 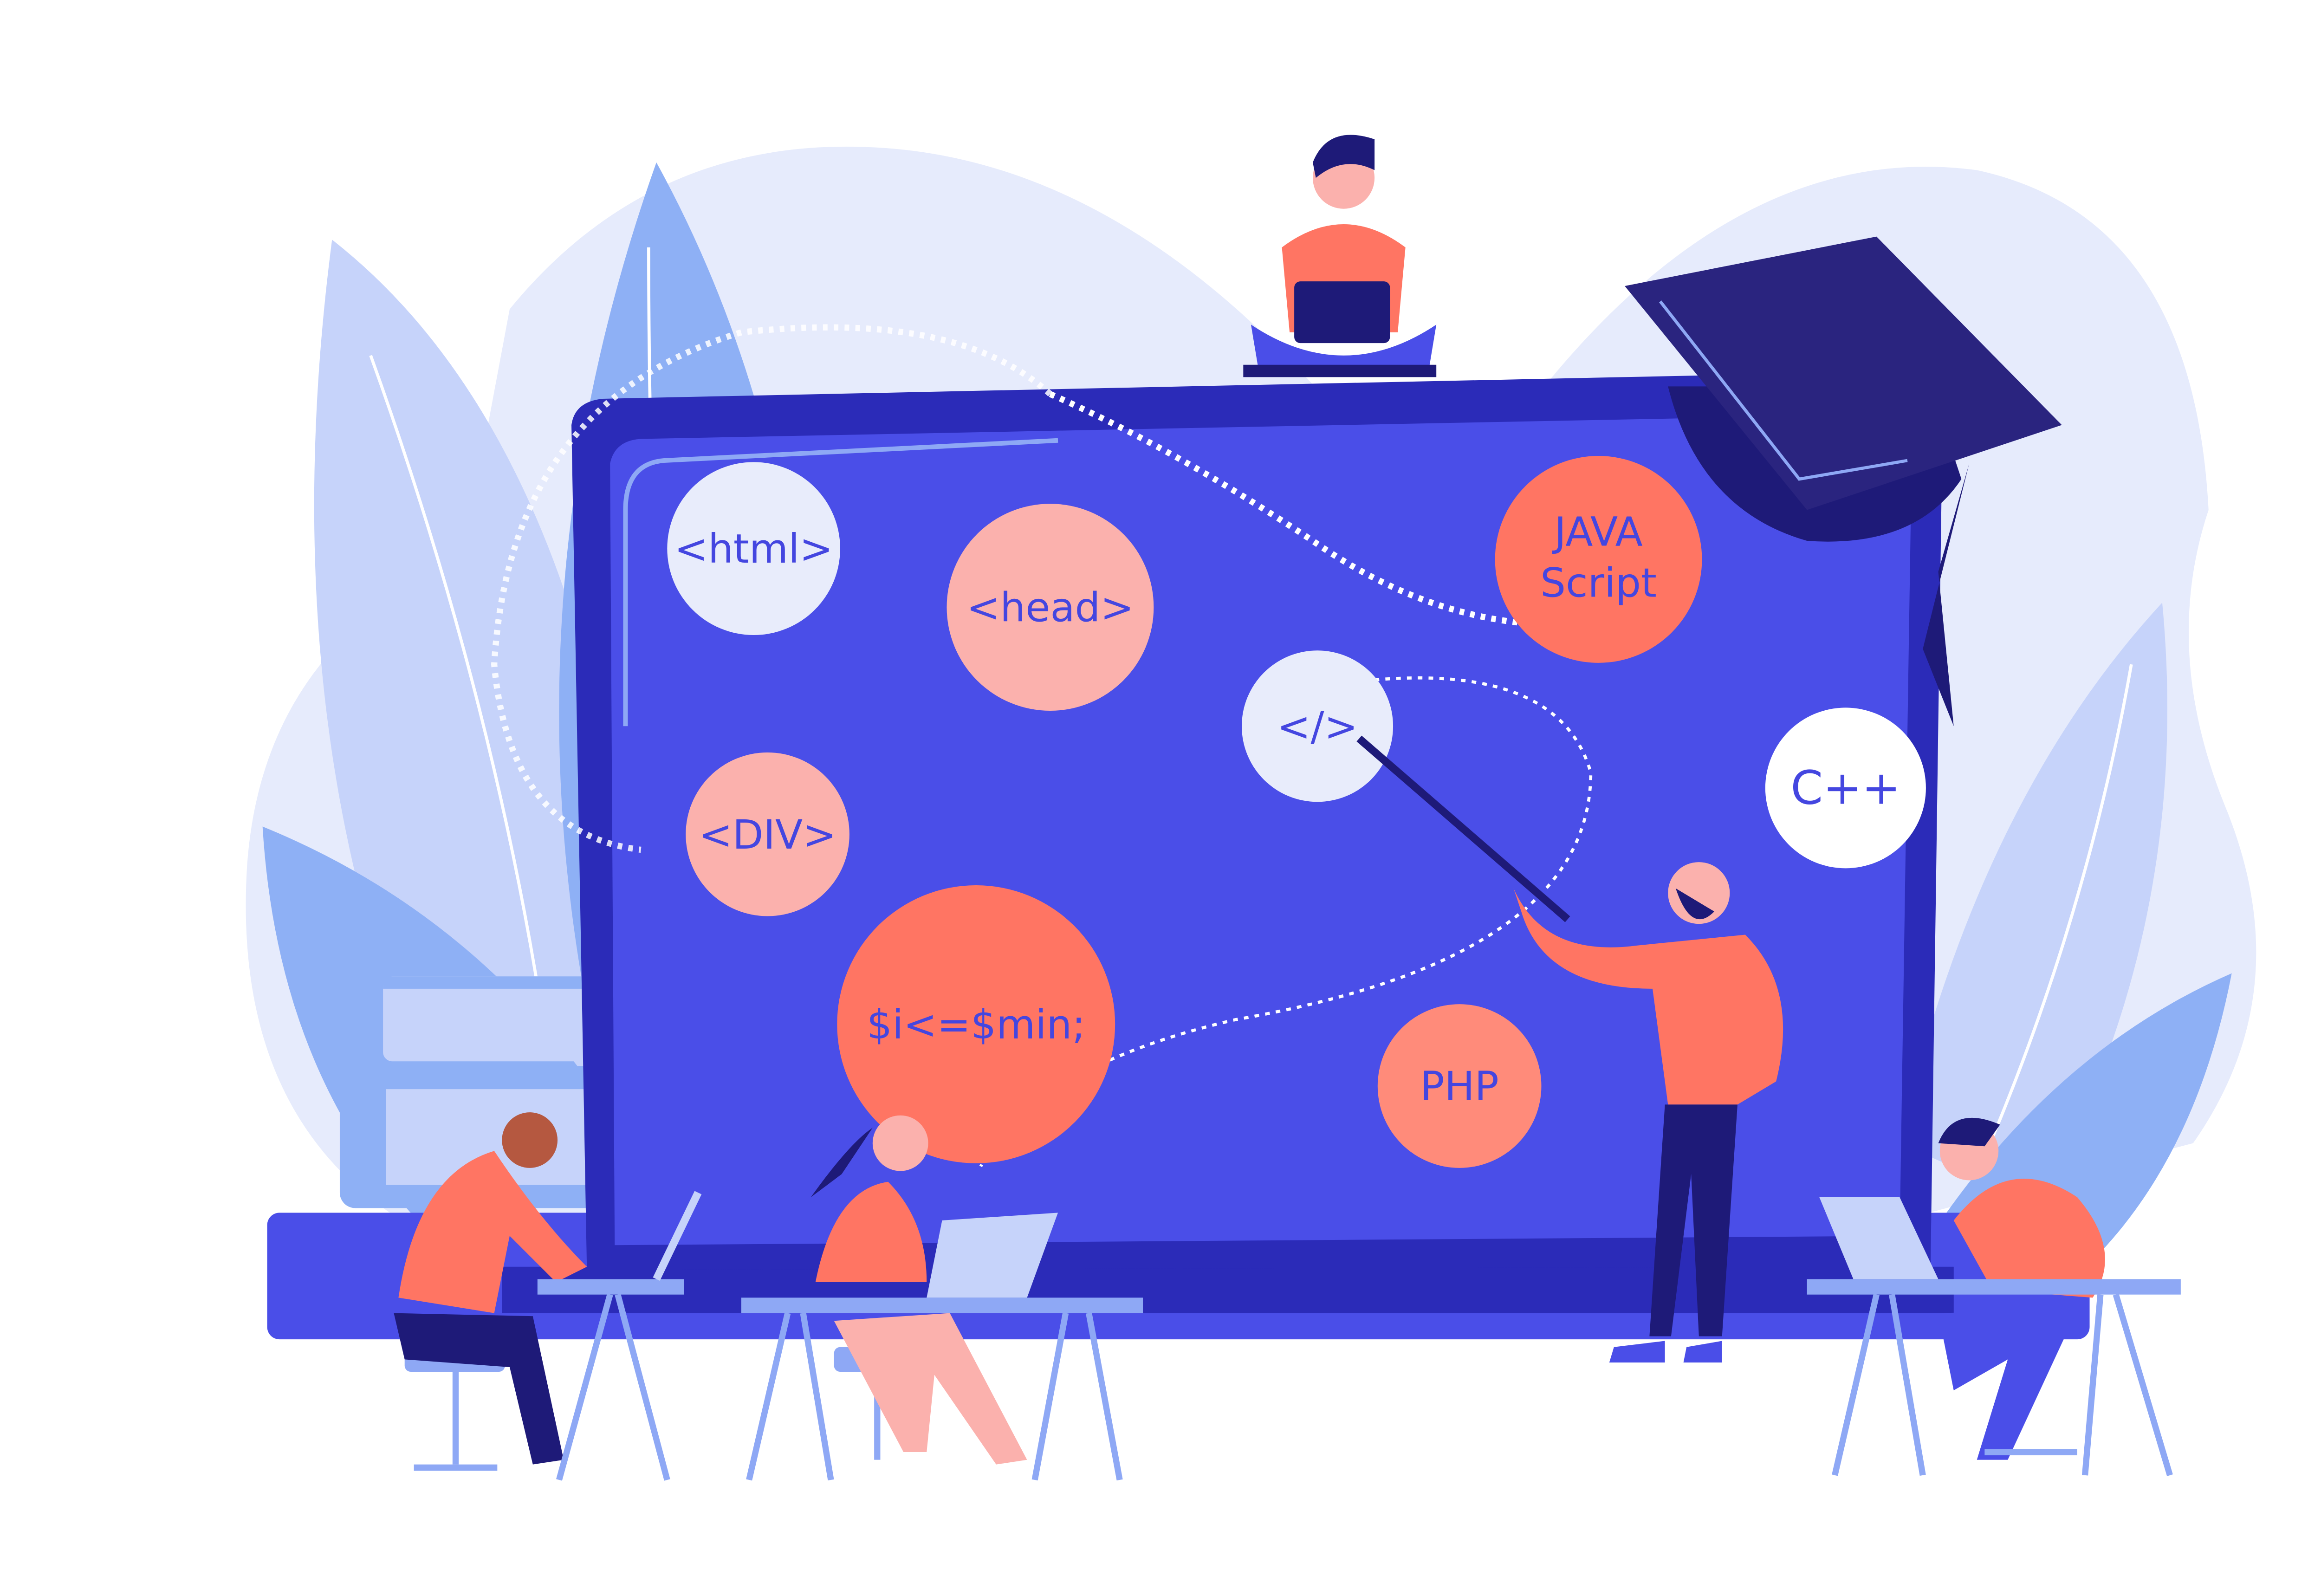 I want to click on bubble-label: <html>, so click(x=753, y=549).